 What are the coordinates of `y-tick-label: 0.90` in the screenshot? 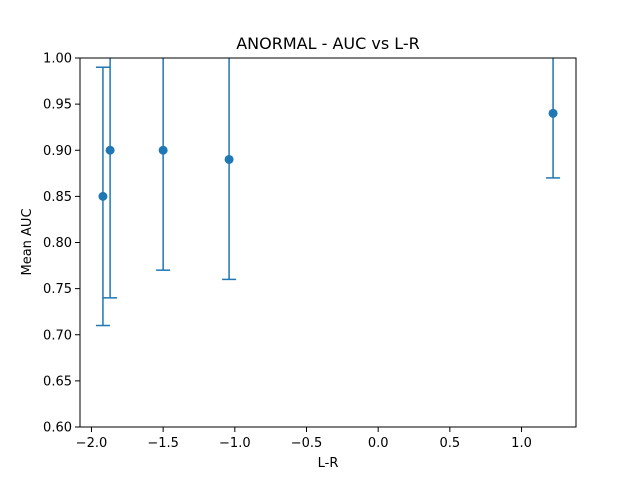 It's located at (57, 151).